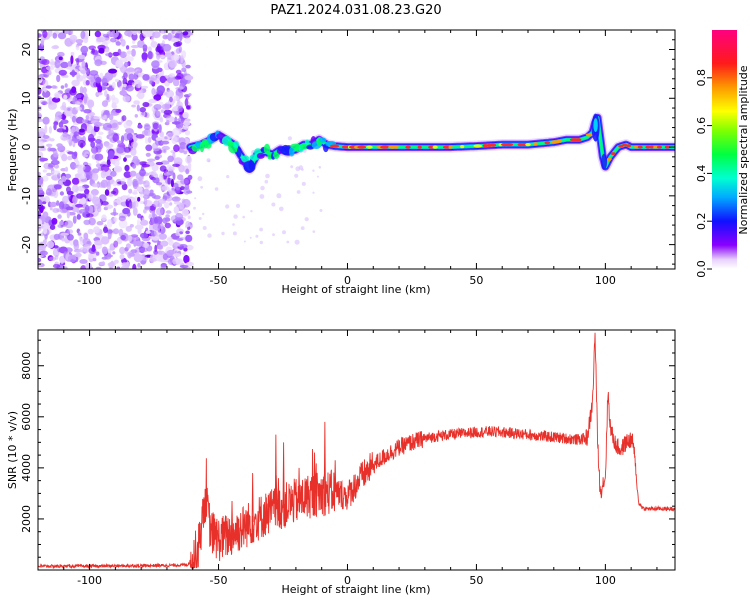 Image resolution: width=750 pixels, height=600 pixels. I want to click on snr-y-tick-label: 2000, so click(26, 519).